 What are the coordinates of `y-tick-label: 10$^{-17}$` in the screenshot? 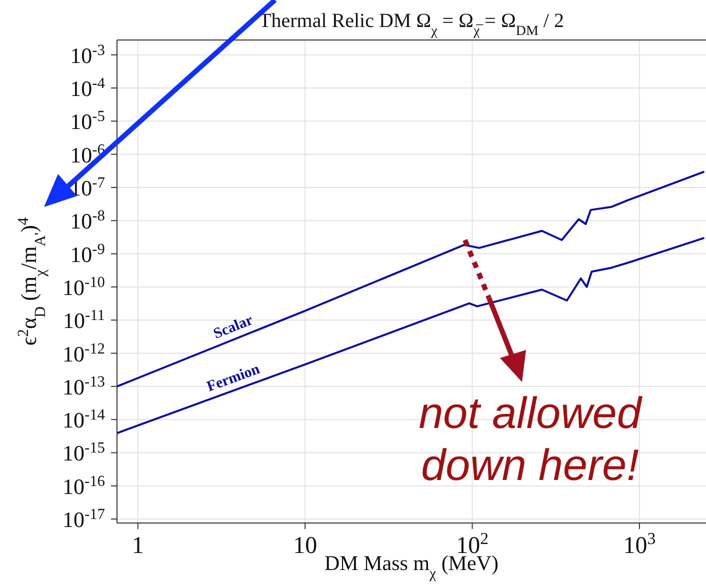 It's located at (84, 519).